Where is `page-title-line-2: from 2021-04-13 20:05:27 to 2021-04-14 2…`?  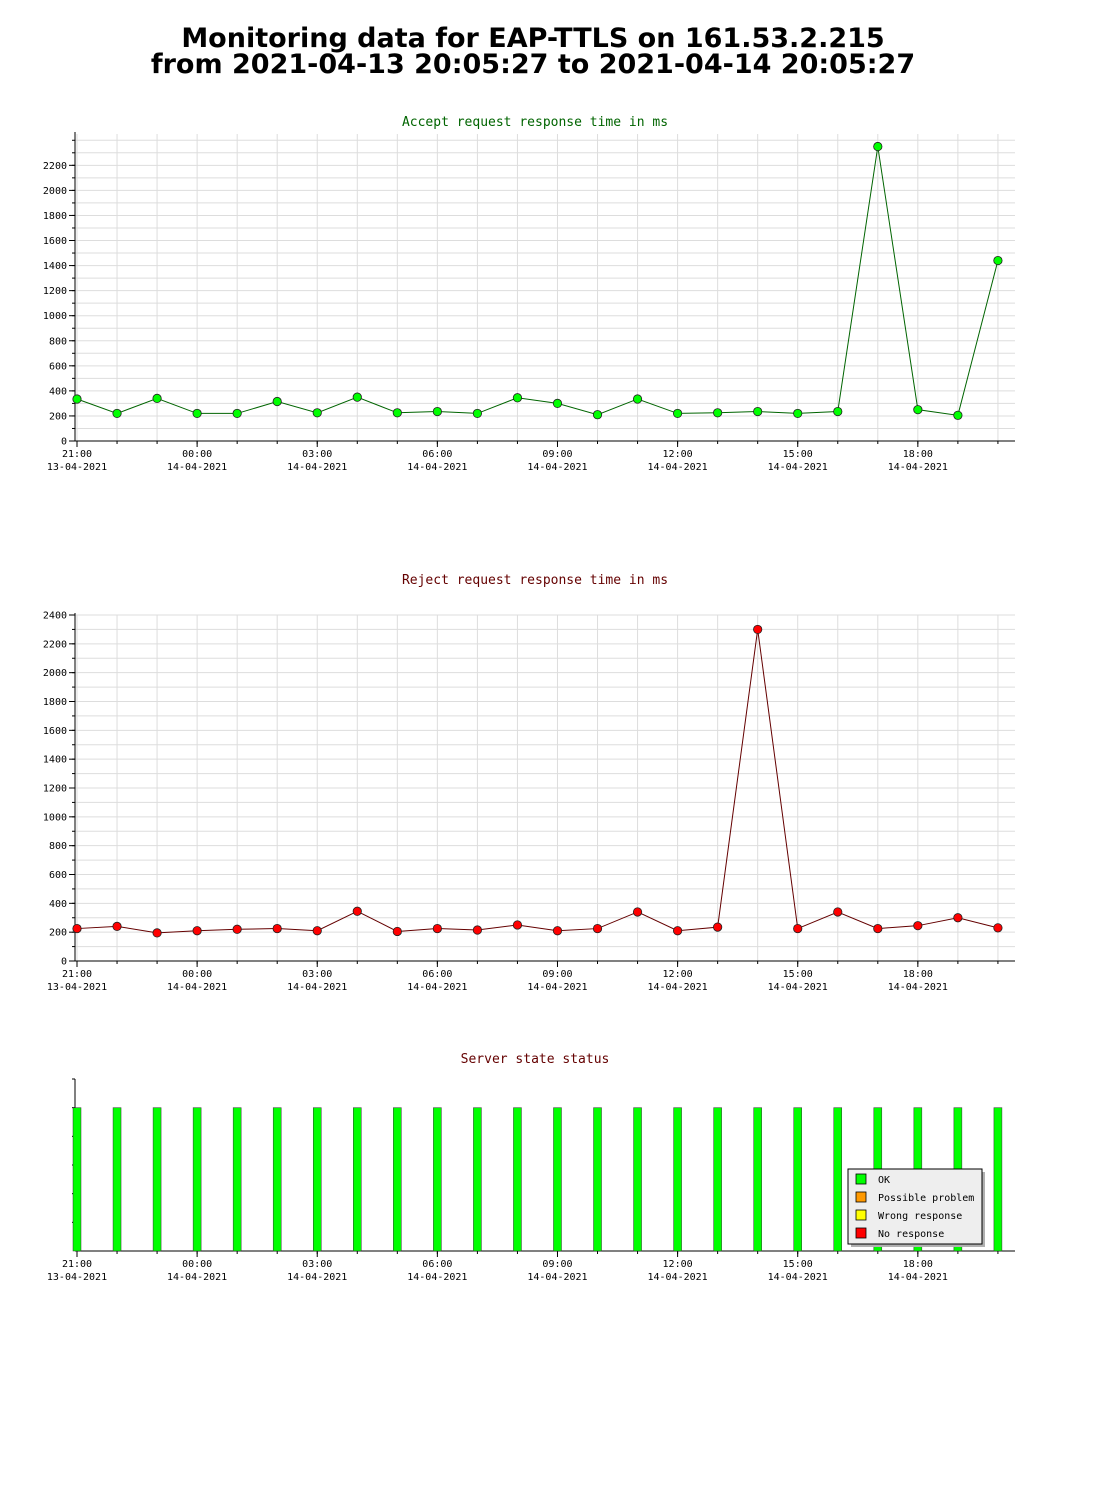 page-title-line-2: from 2021-04-13 20:05:27 to 2021-04-14 2… is located at coordinates (533, 64).